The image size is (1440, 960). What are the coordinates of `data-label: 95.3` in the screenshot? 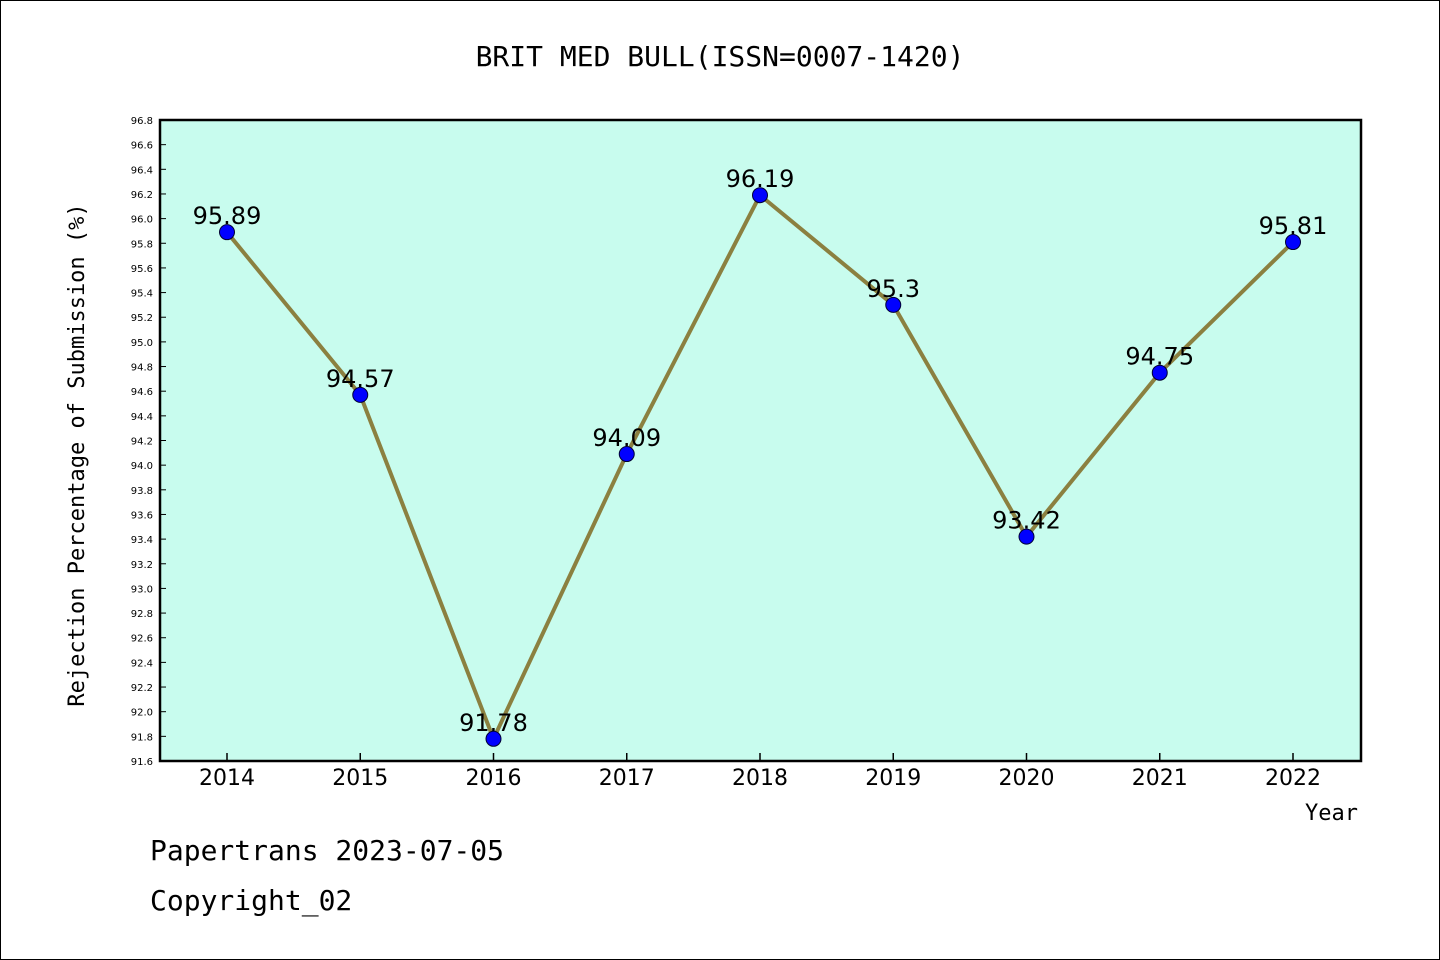 It's located at (893, 289).